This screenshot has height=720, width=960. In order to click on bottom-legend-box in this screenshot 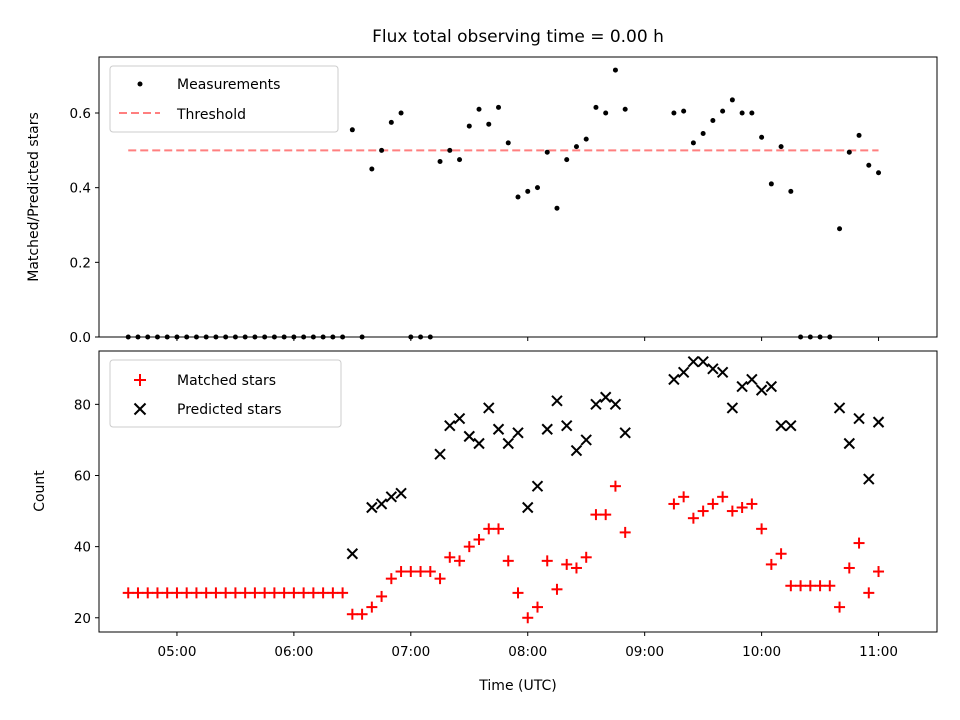, I will do `click(225, 393)`.